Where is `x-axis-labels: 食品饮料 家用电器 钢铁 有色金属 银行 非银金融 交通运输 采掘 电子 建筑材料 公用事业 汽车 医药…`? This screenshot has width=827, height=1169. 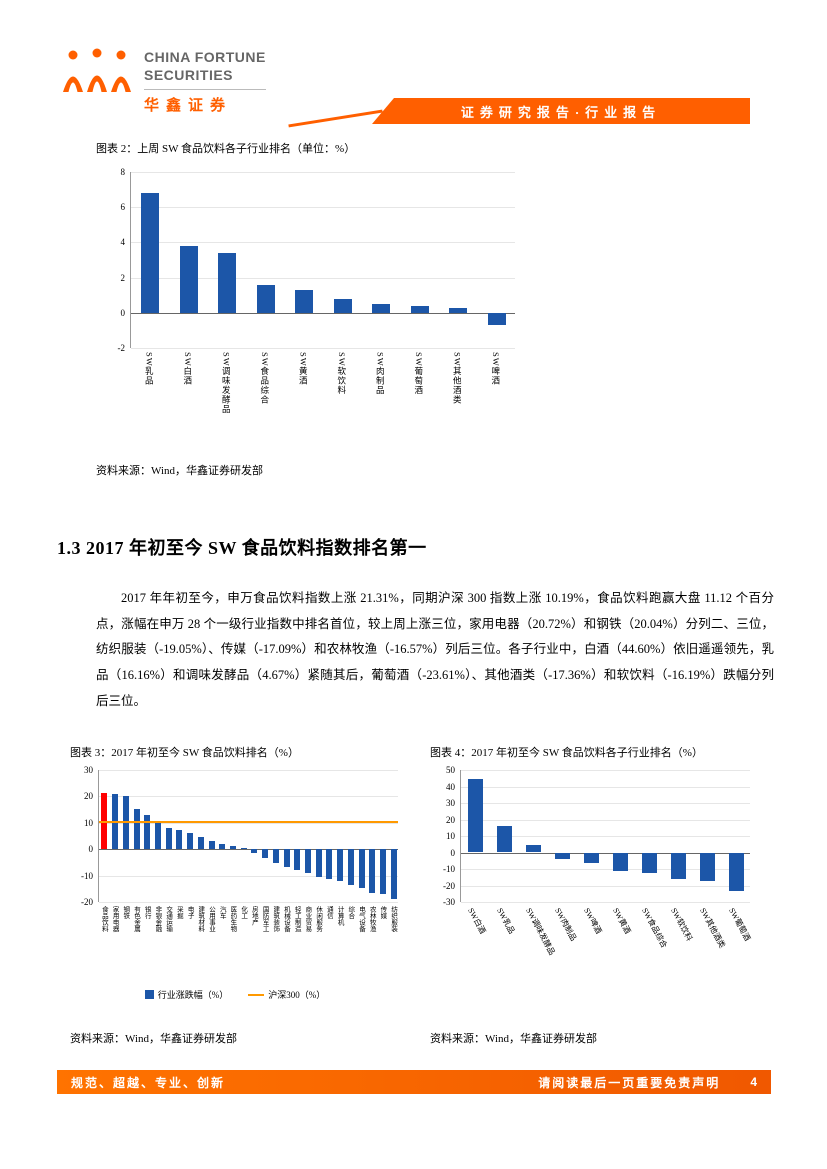 x-axis-labels: 食品饮料 家用电器 钢铁 有色金属 银行 非银金融 交通运输 采掘 电子 建筑材料 公用事业 汽车 医药… is located at coordinates (248, 941).